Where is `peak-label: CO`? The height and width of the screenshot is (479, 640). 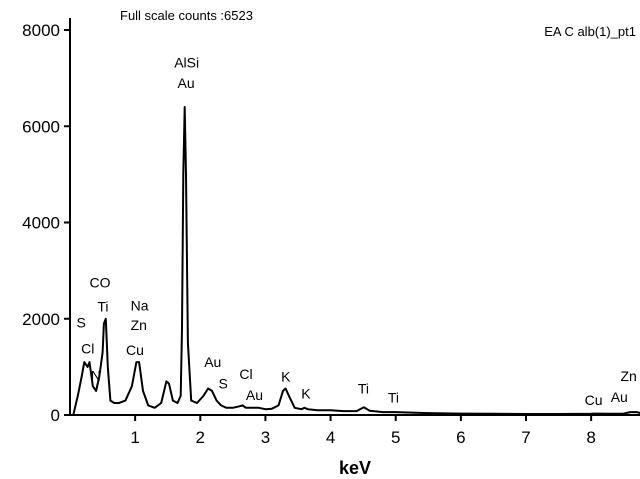
peak-label: CO is located at coordinates (100, 283).